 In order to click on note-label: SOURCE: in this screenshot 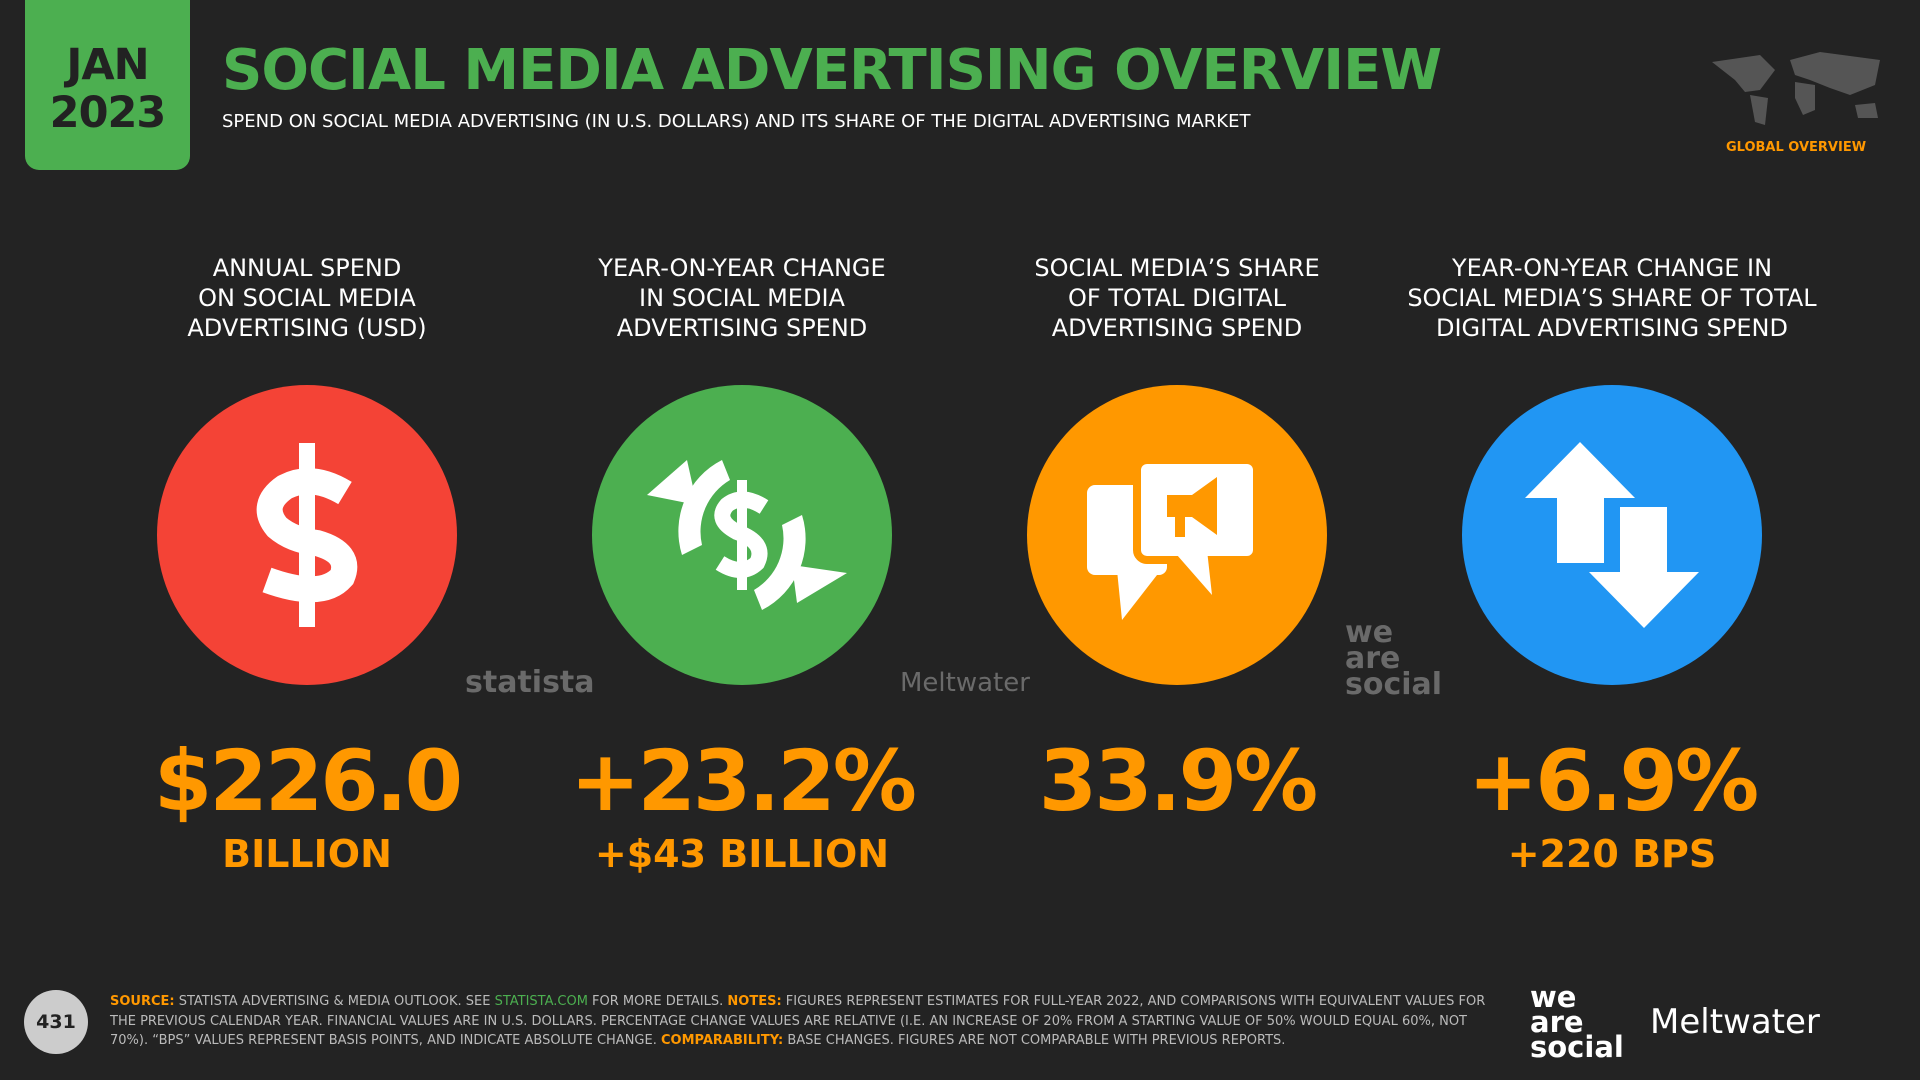, I will do `click(142, 1001)`.